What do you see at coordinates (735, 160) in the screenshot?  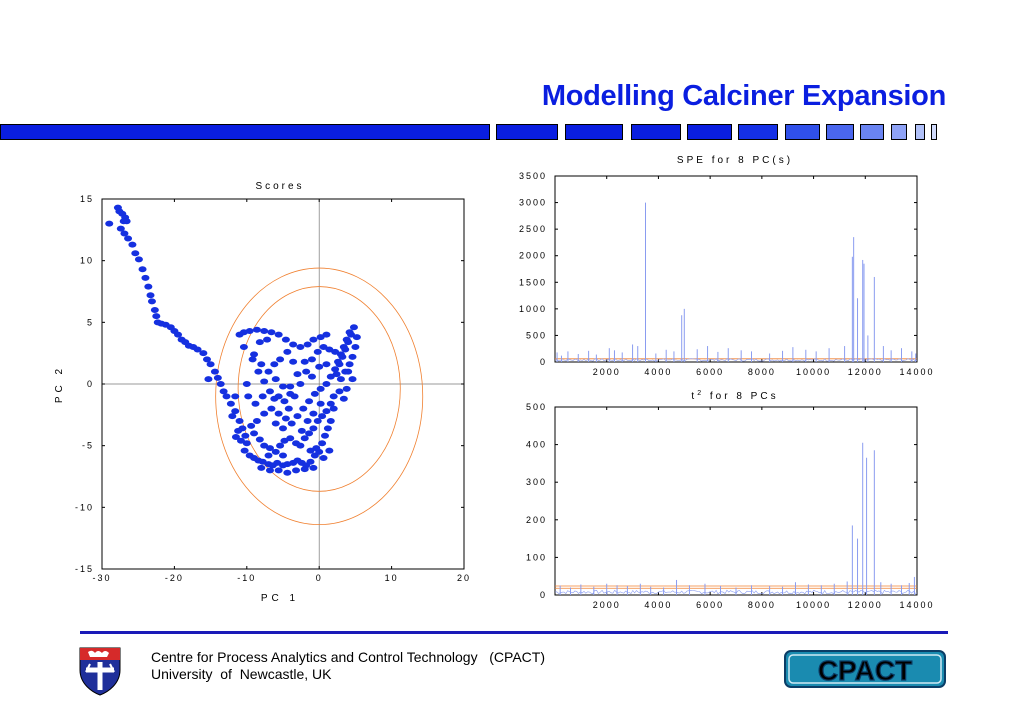 I see `spe-title: SPE for 8 PC(s)` at bounding box center [735, 160].